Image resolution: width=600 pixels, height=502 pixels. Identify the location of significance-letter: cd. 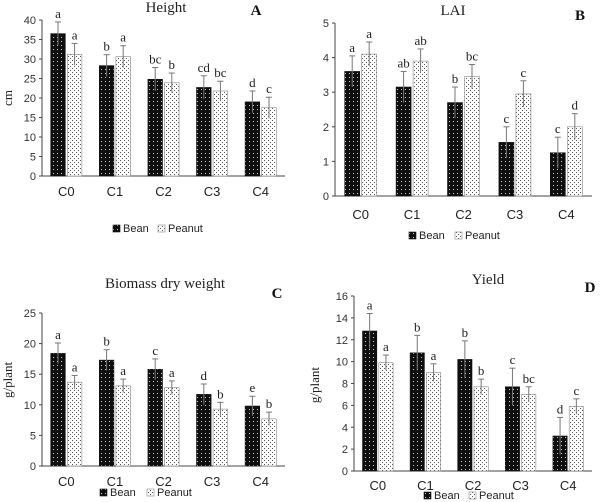
(204, 67).